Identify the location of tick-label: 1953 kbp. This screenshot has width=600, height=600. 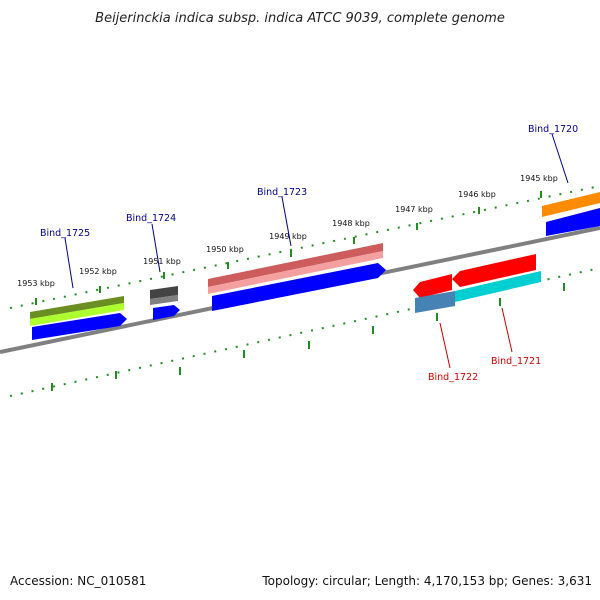
(36, 283).